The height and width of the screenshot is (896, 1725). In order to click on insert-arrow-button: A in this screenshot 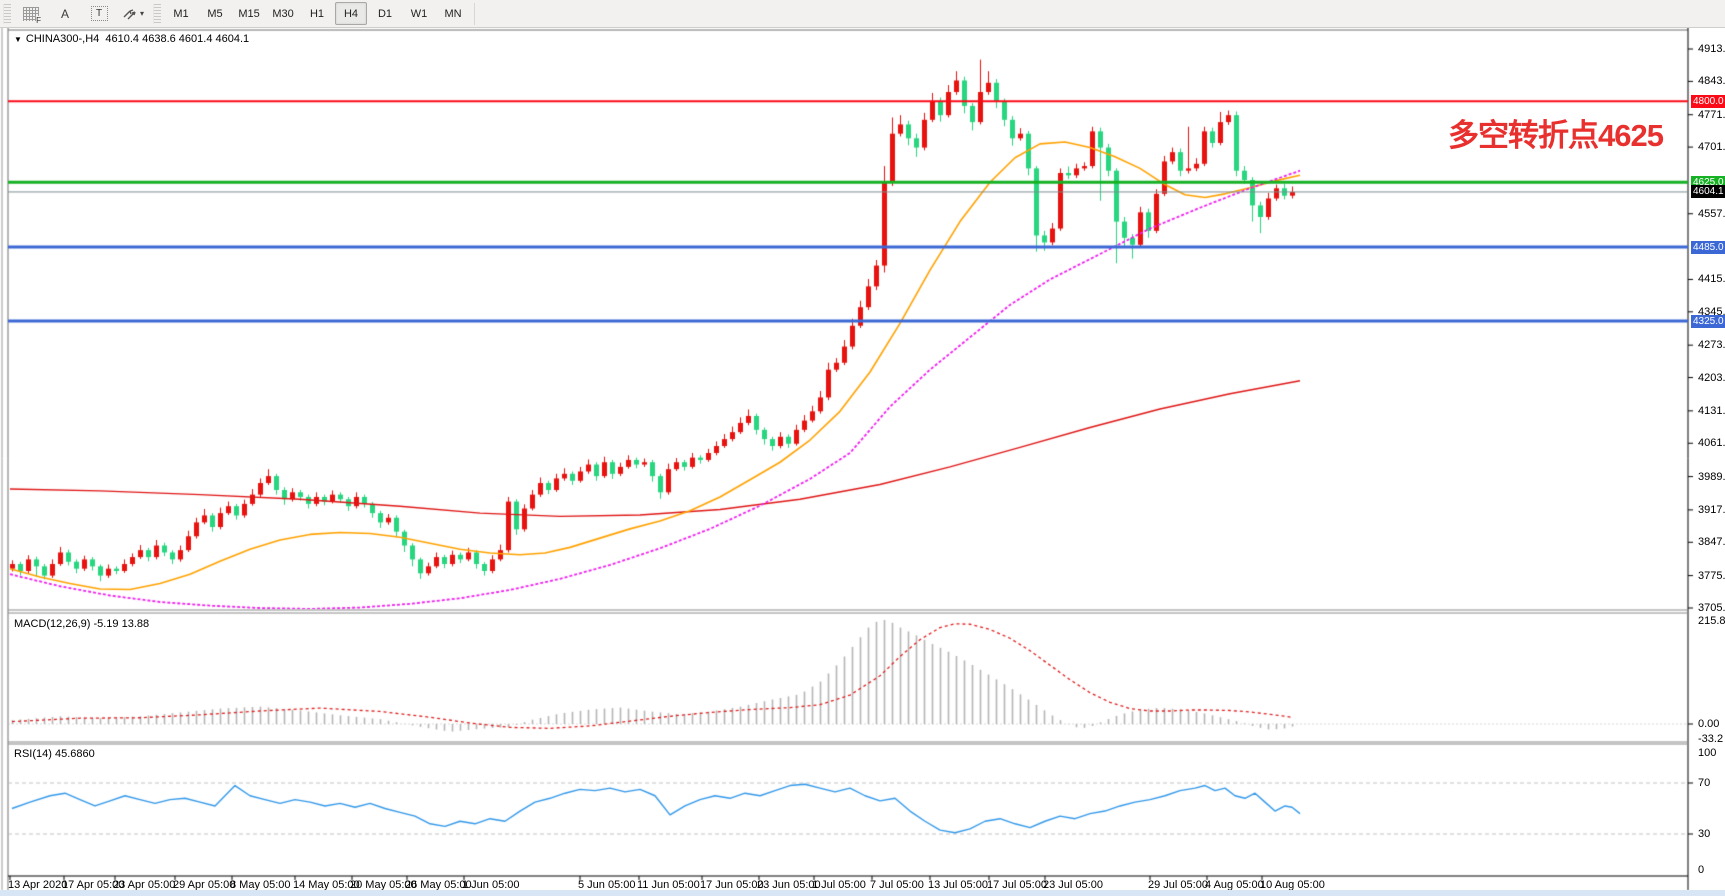, I will do `click(65, 13)`.